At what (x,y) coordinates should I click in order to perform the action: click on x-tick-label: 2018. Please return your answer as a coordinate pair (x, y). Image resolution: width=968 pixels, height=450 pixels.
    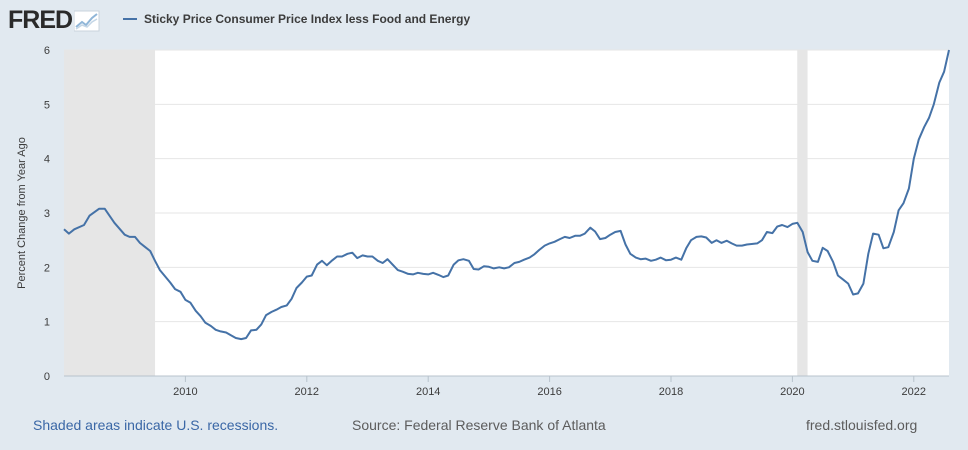
    Looking at the image, I should click on (671, 392).